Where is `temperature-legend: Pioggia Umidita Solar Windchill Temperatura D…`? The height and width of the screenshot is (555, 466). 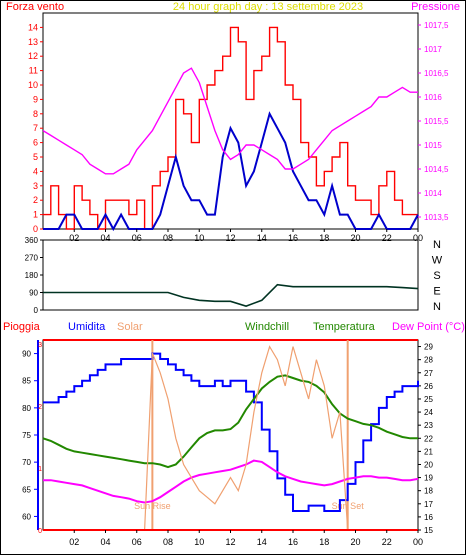 temperature-legend: Pioggia Umidita Solar Windchill Temperatura D… is located at coordinates (234, 327).